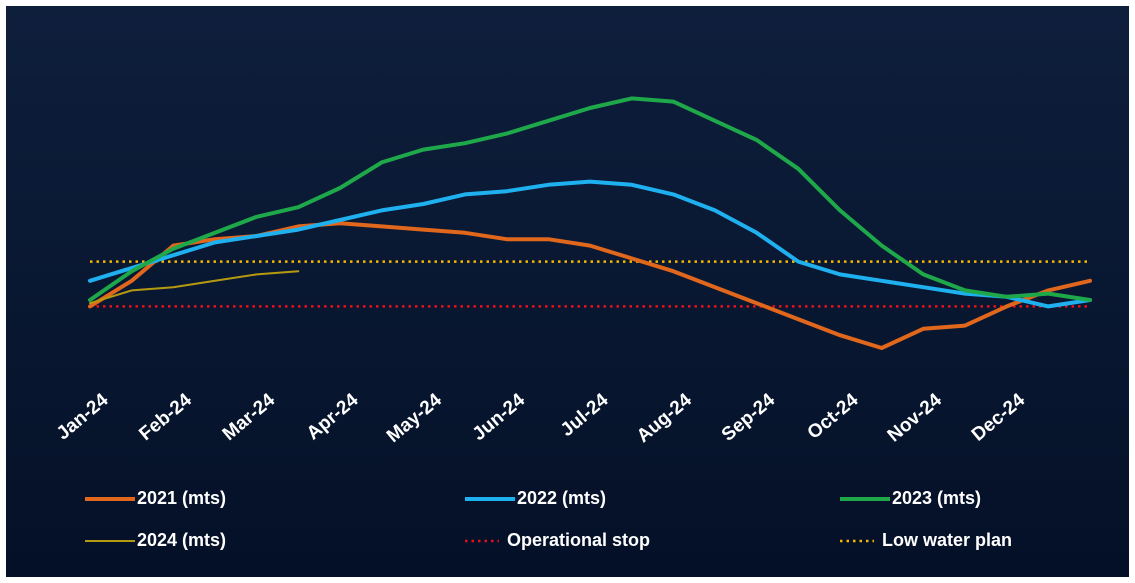  What do you see at coordinates (936, 498) in the screenshot?
I see `legend-label: 2023 (mts)` at bounding box center [936, 498].